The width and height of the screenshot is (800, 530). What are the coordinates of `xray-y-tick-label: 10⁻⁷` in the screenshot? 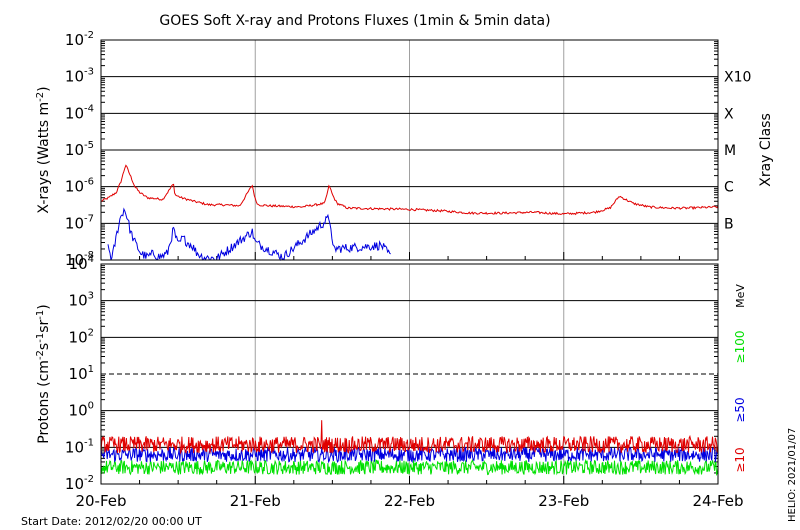 It's located at (79, 222).